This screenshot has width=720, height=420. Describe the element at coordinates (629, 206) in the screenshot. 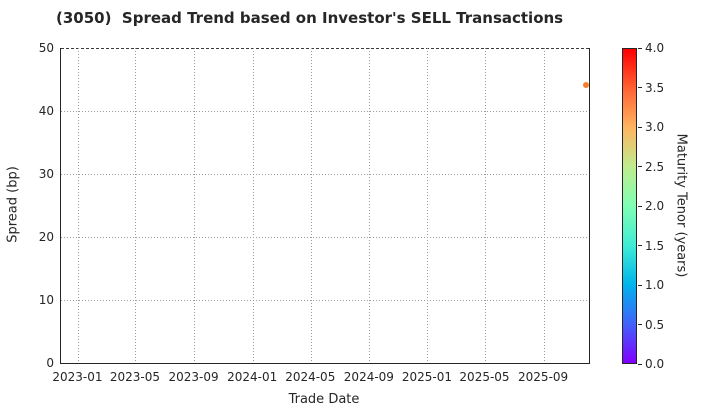

I see `colorbar` at that location.